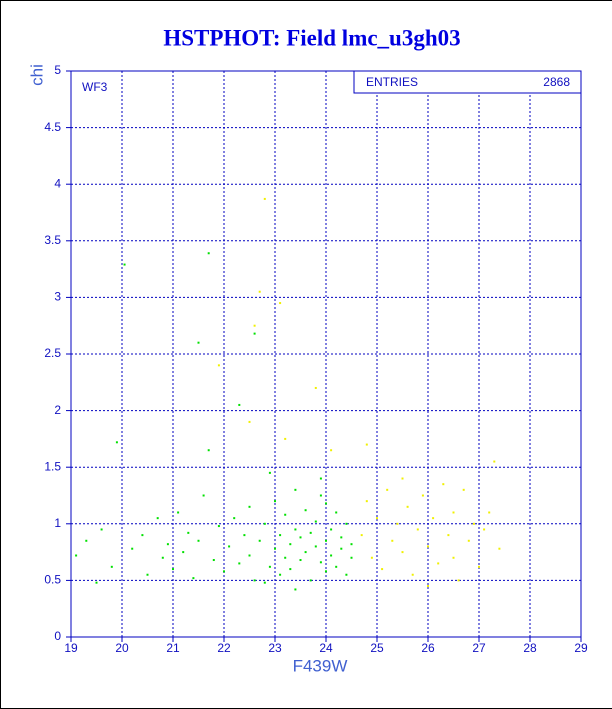  I want to click on chart-title: HSTPHOT: Field lmc_u3gh03, so click(311, 37).